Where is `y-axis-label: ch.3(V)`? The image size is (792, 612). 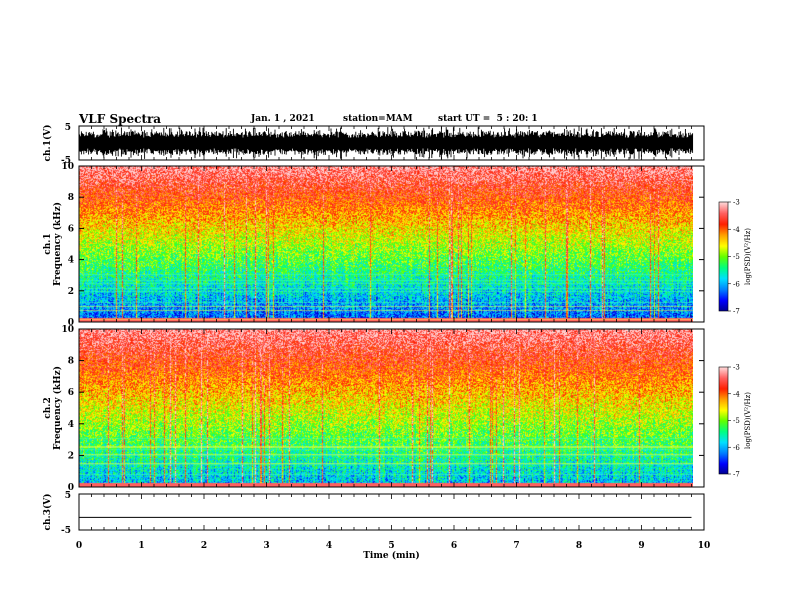 y-axis-label: ch.3(V) is located at coordinates (47, 512).